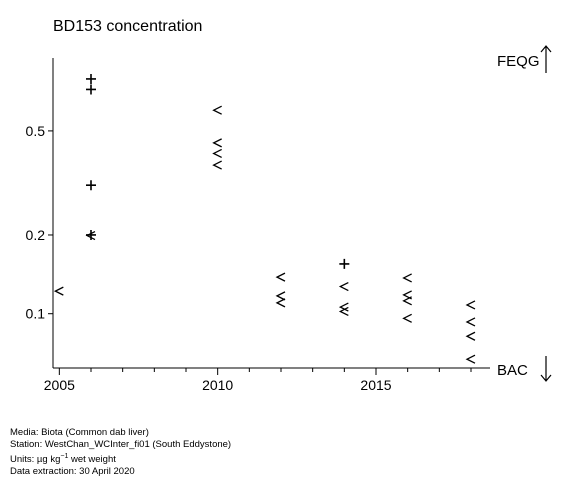  Describe the element at coordinates (59, 385) in the screenshot. I see `x-tick-label: 2005` at that location.